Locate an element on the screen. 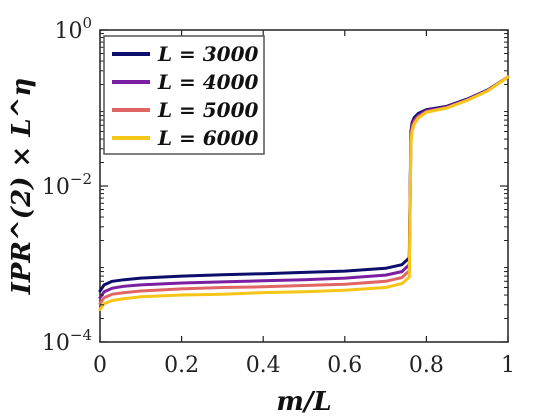 The image size is (560, 420). x-tick-label: 0 is located at coordinates (100, 365).